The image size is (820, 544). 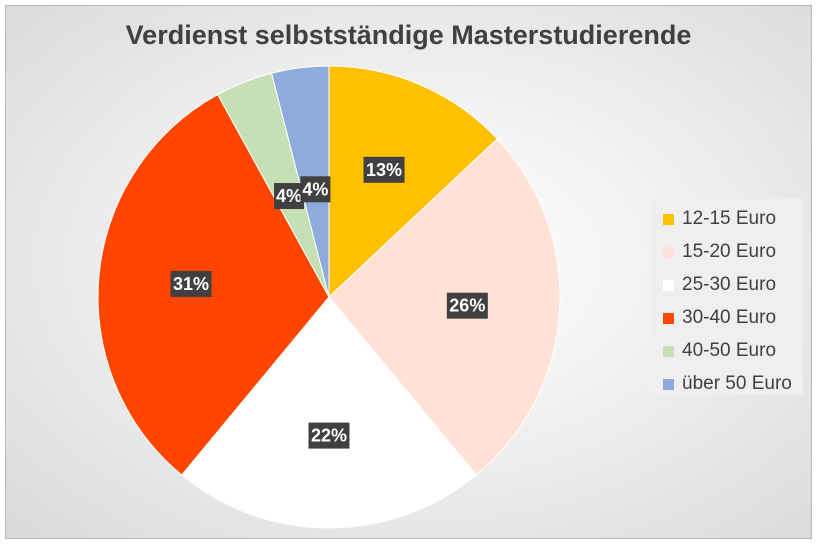 I want to click on data-label-4: 31%, so click(x=191, y=283).